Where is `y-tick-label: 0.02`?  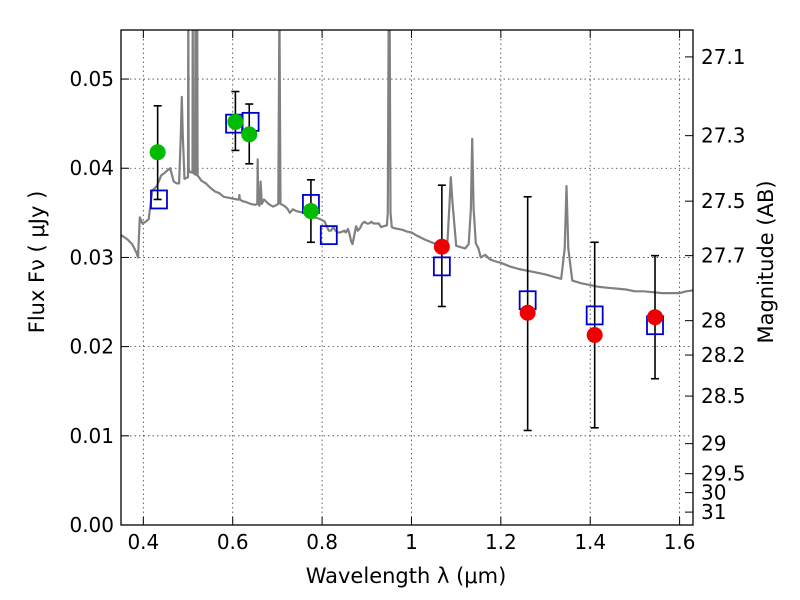 y-tick-label: 0.02 is located at coordinates (91, 347).